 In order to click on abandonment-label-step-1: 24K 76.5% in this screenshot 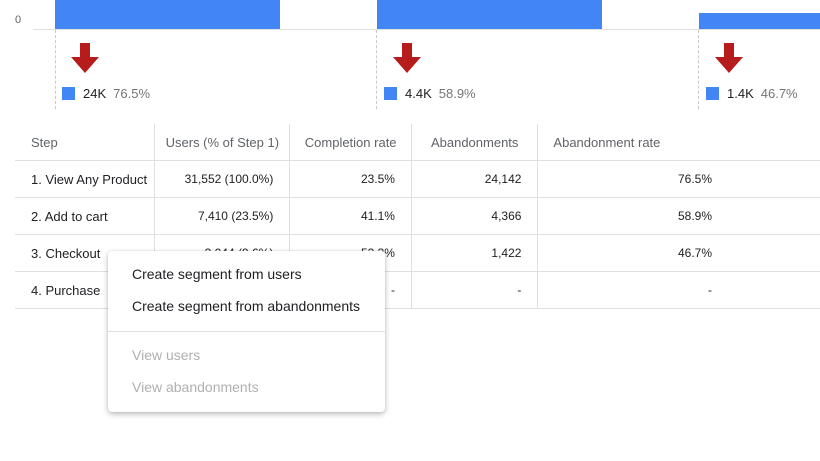, I will do `click(106, 93)`.